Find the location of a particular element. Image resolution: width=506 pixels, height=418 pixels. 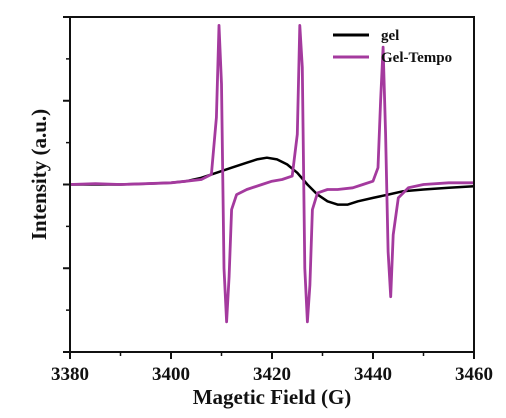

x-axis-ticks: 3380 3400 3420 3440 3460 is located at coordinates (272, 368).